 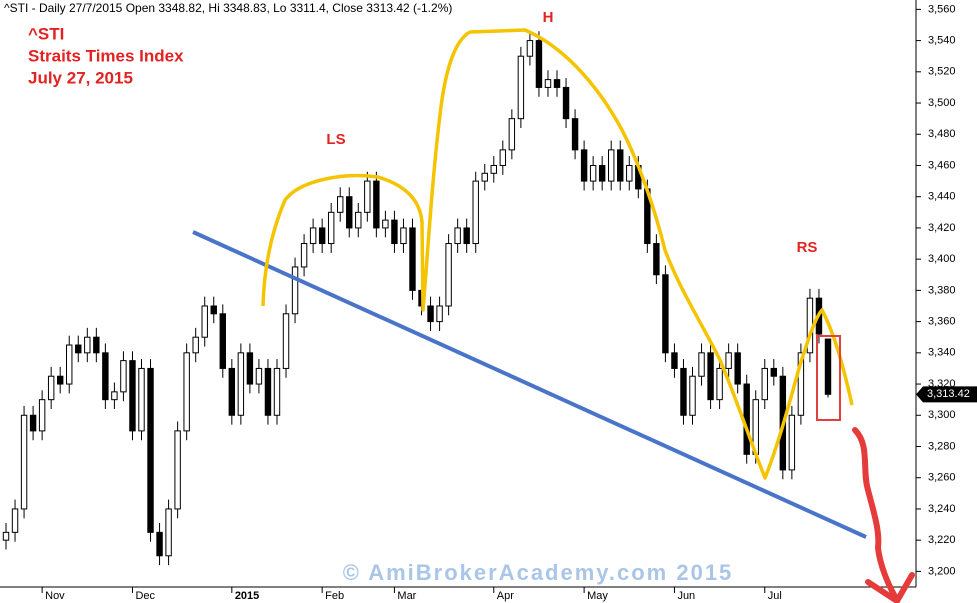 I want to click on x-tick-label: Jun, so click(x=686, y=596).